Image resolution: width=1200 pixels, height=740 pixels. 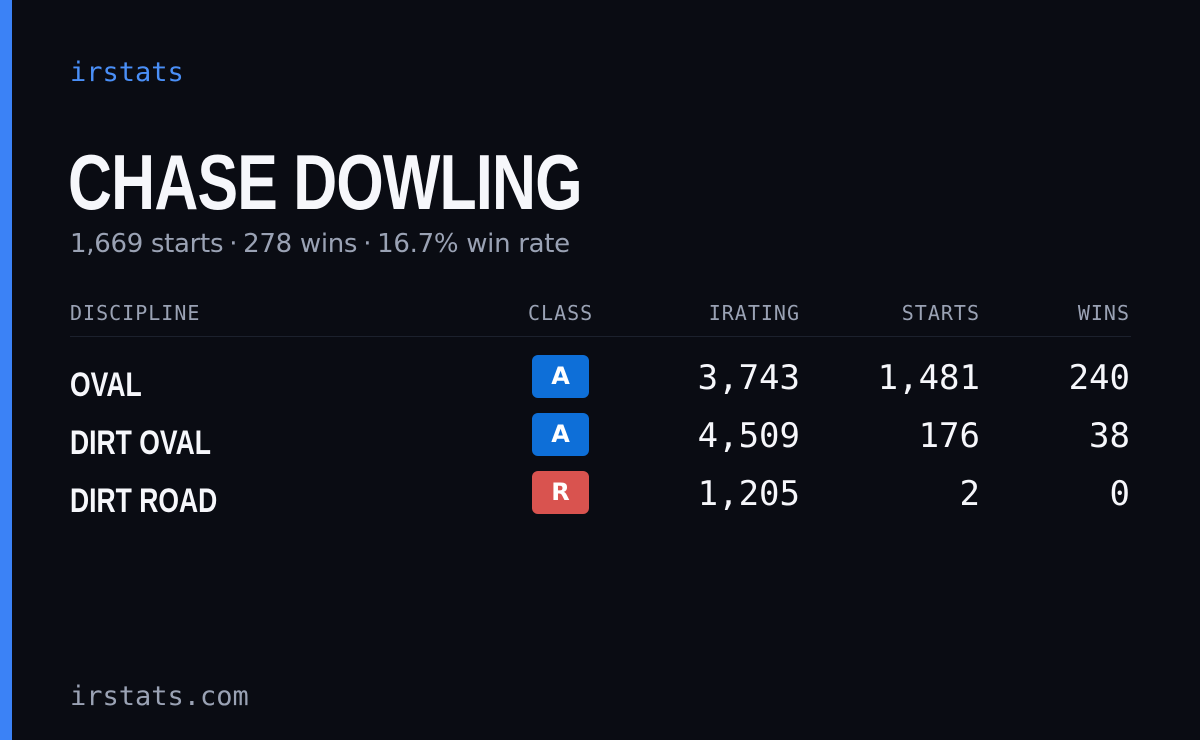 I want to click on wins-value: 38, so click(x=1109, y=436).